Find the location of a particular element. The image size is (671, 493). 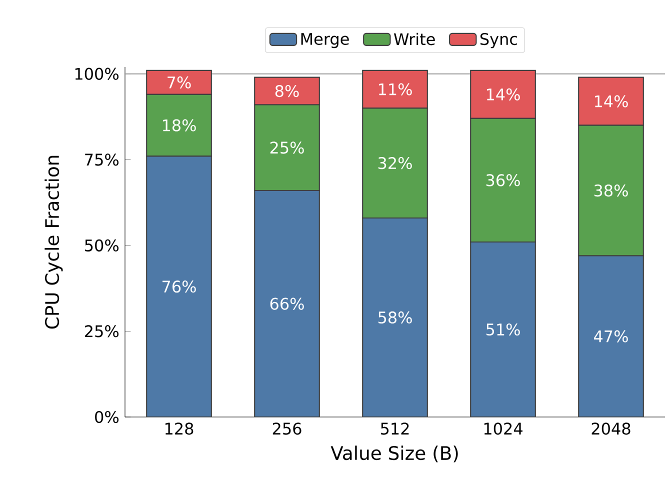

data-label: 51% is located at coordinates (503, 329).